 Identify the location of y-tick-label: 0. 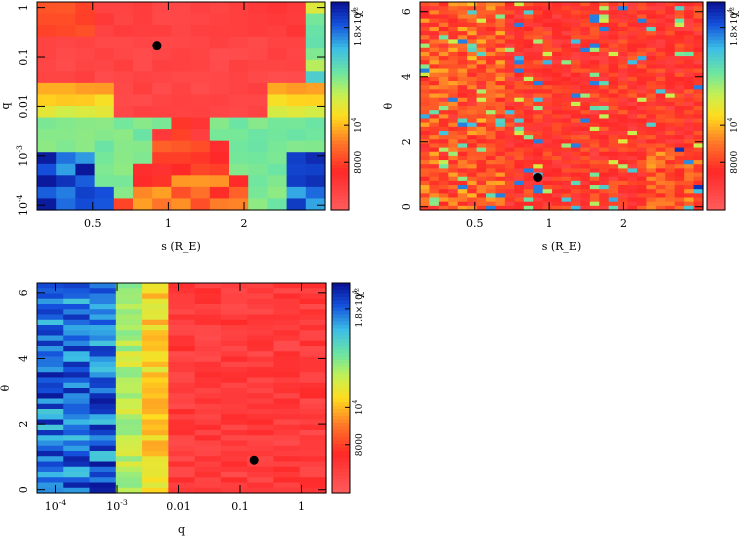
(406, 206).